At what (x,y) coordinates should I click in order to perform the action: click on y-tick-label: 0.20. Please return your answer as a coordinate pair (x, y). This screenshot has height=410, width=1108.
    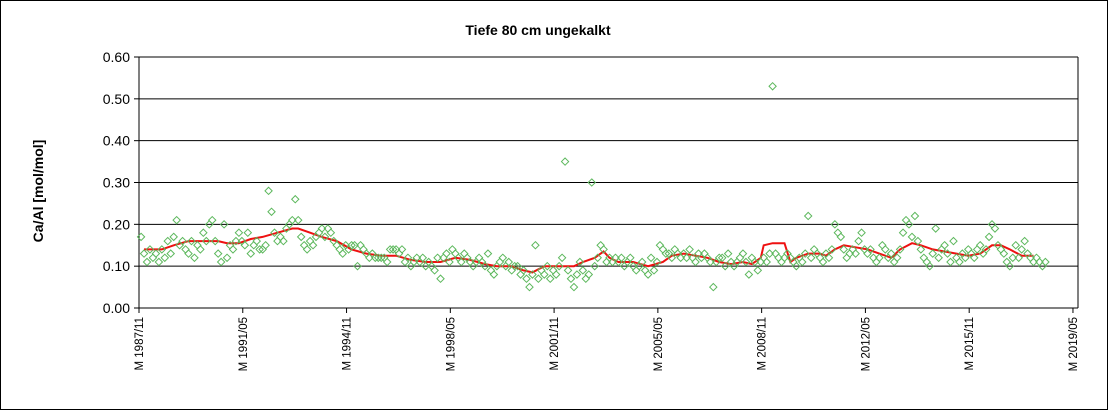
    Looking at the image, I should click on (116, 224).